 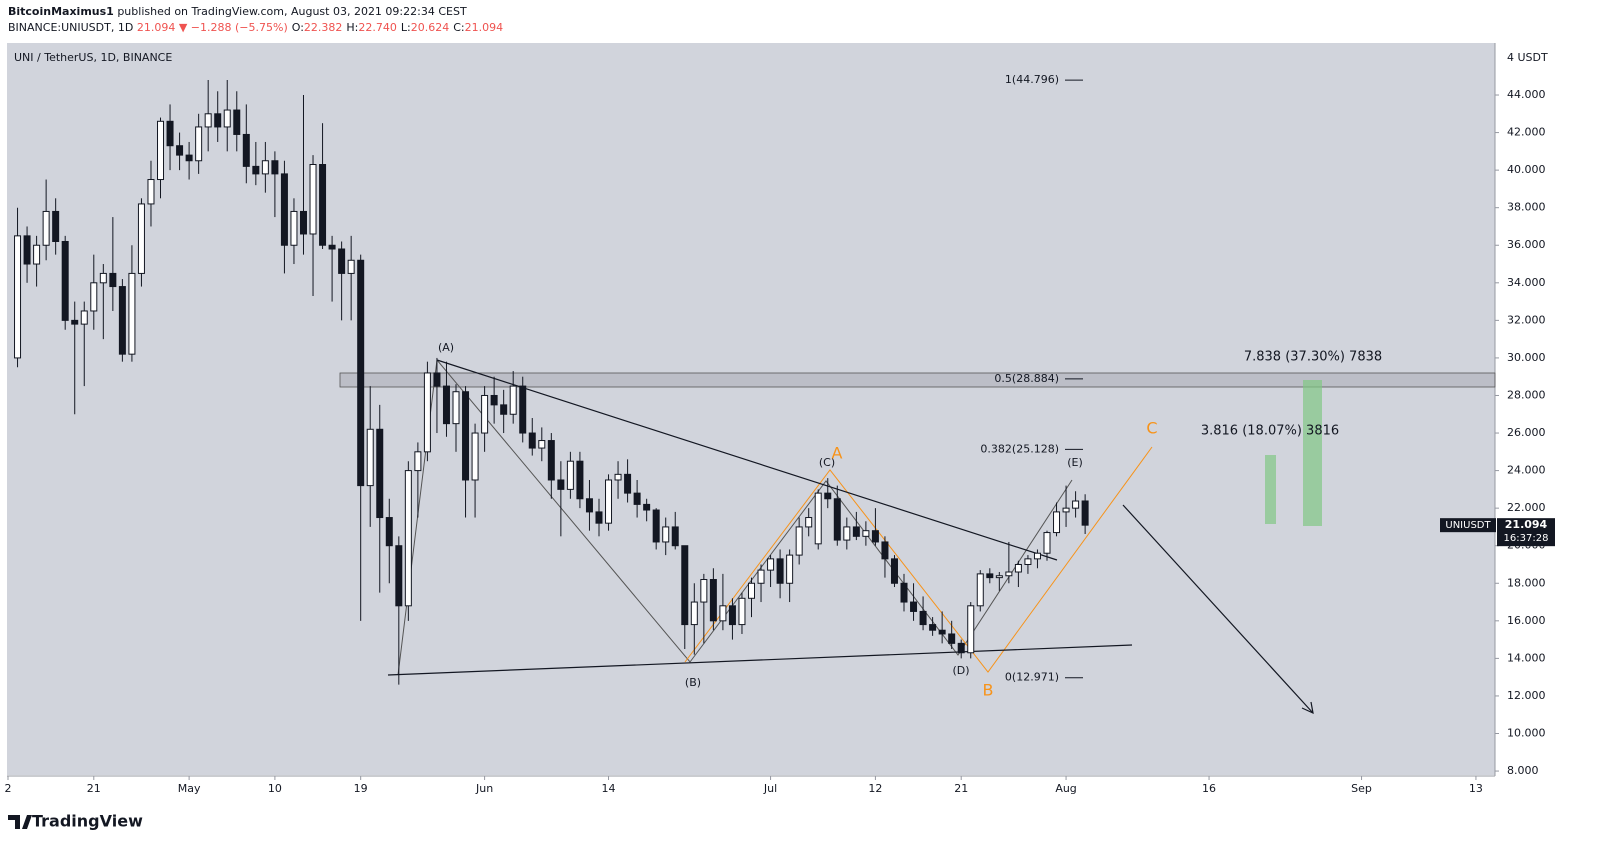 What do you see at coordinates (1032, 677) in the screenshot?
I see `fib-label: 0(12.971)` at bounding box center [1032, 677].